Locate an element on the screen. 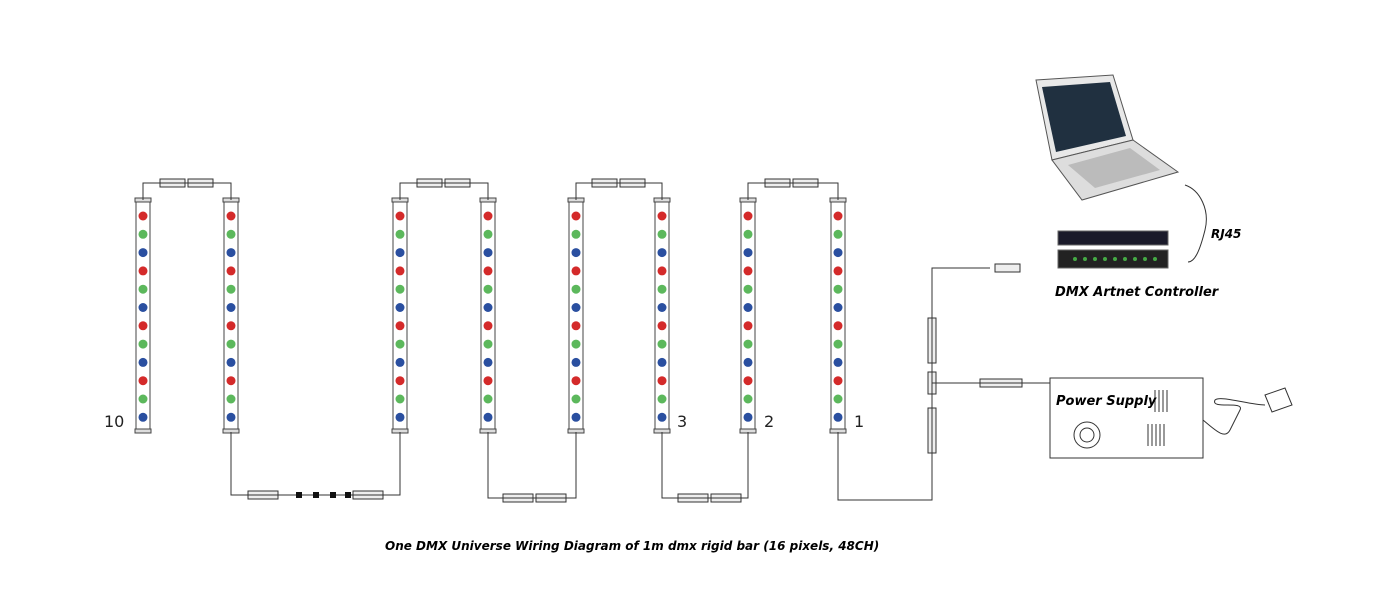  bar-label: 2 is located at coordinates (769, 421).